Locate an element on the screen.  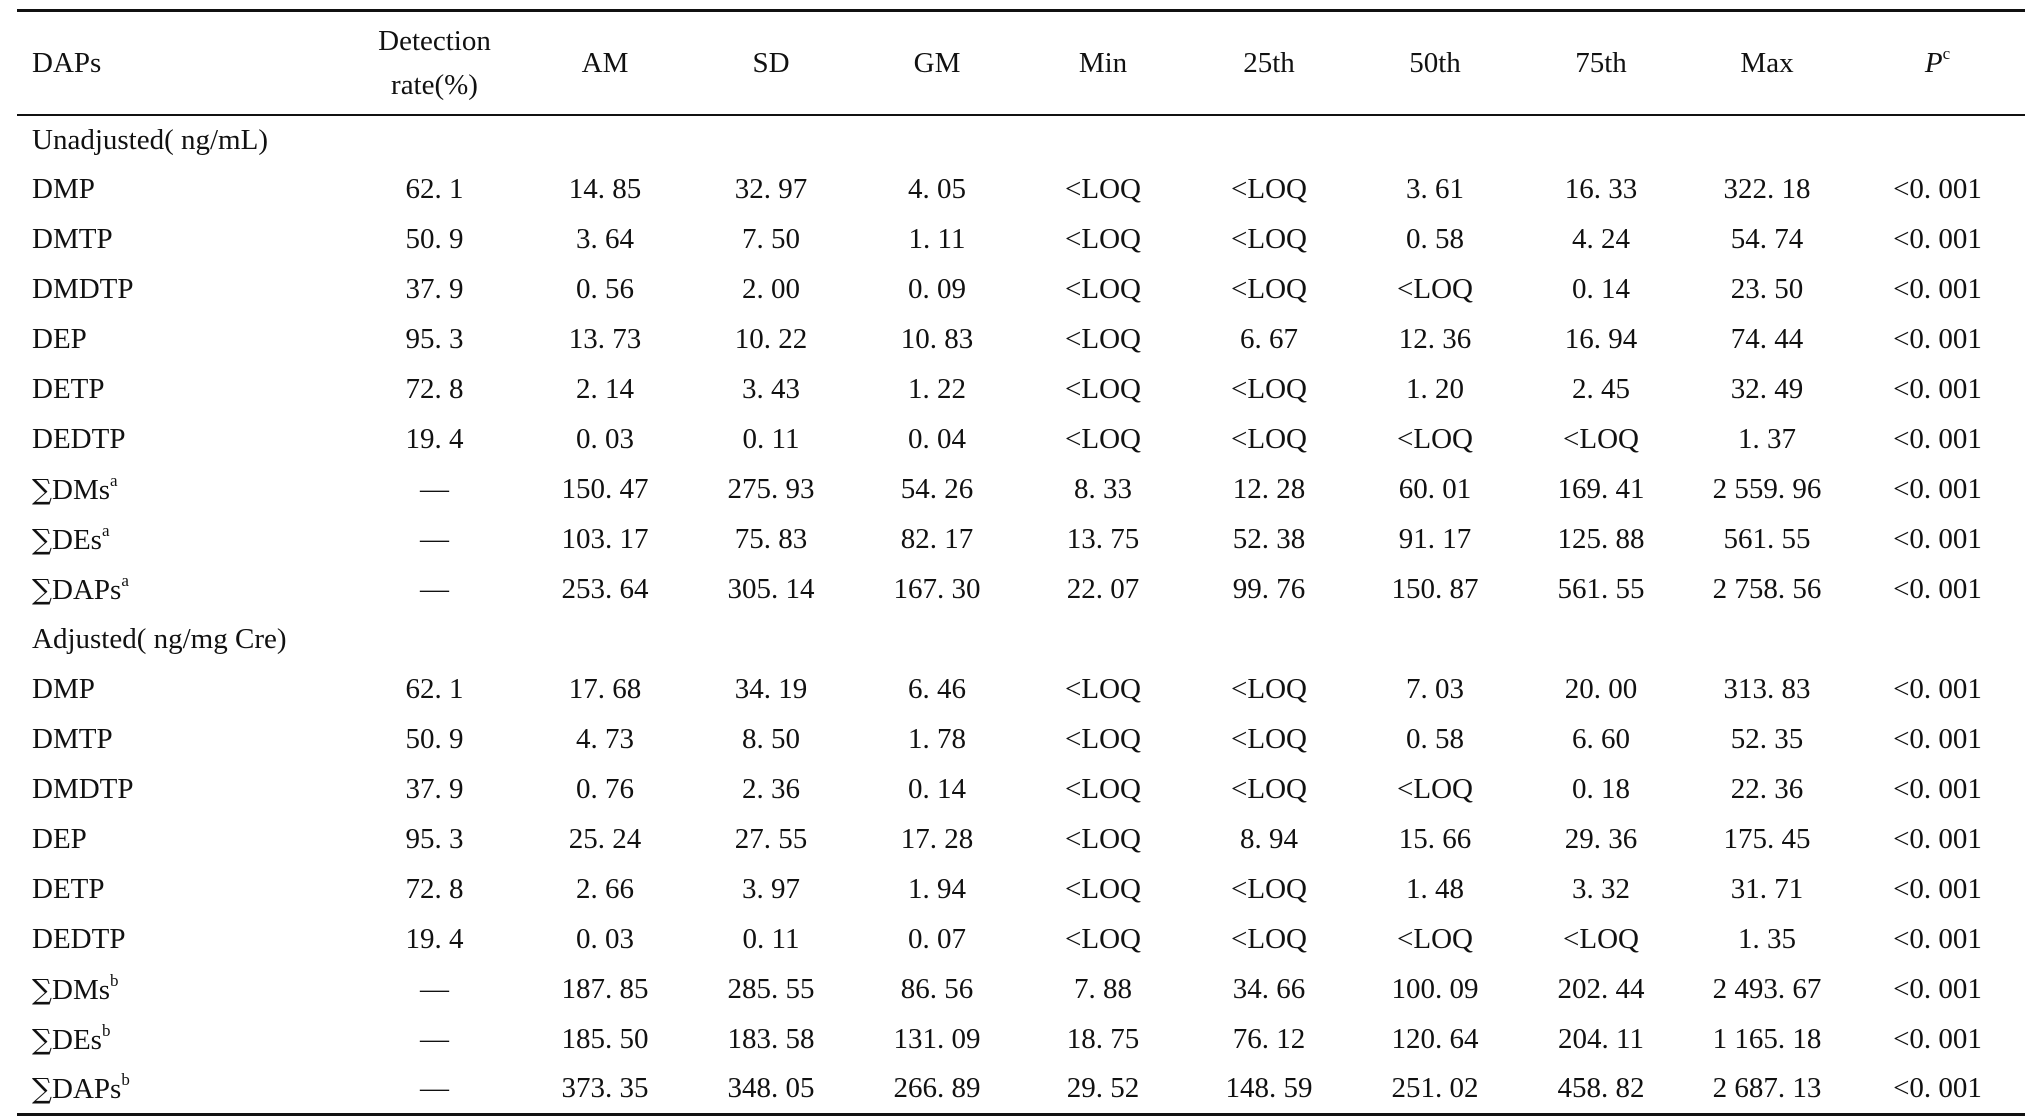
cell-detection-rate: 62. 1 is located at coordinates (434, 189).